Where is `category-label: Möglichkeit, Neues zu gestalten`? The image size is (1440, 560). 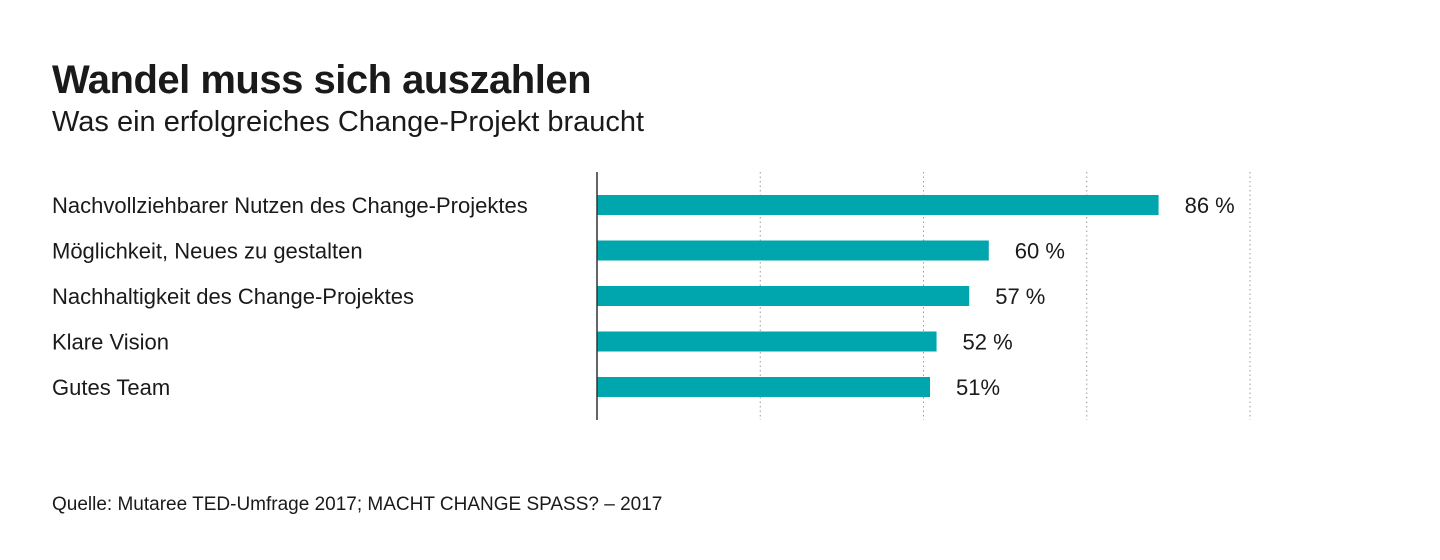 category-label: Möglichkeit, Neues zu gestalten is located at coordinates (207, 251).